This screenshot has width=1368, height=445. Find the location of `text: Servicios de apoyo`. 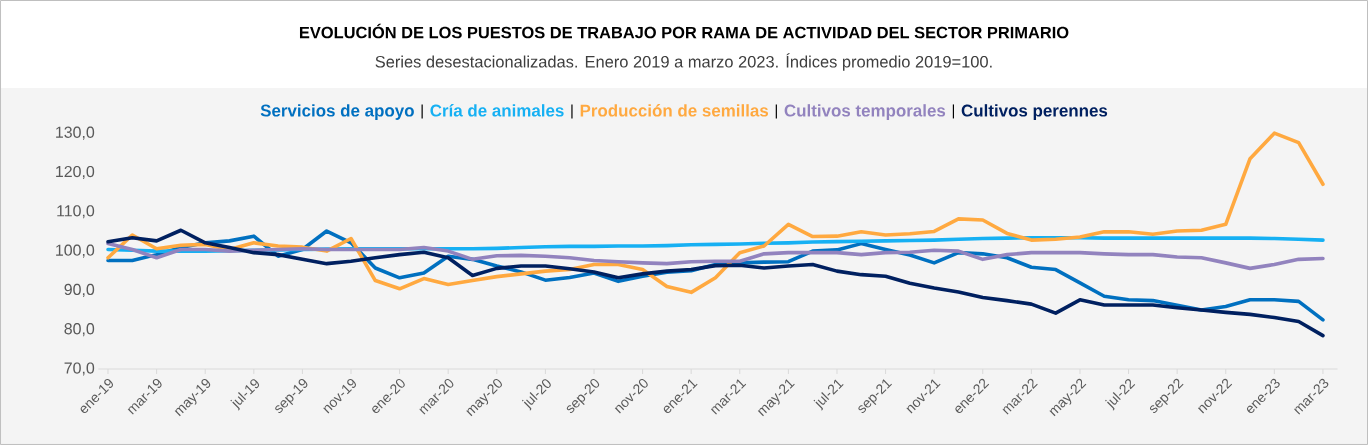

text: Servicios de apoyo is located at coordinates (337, 112).